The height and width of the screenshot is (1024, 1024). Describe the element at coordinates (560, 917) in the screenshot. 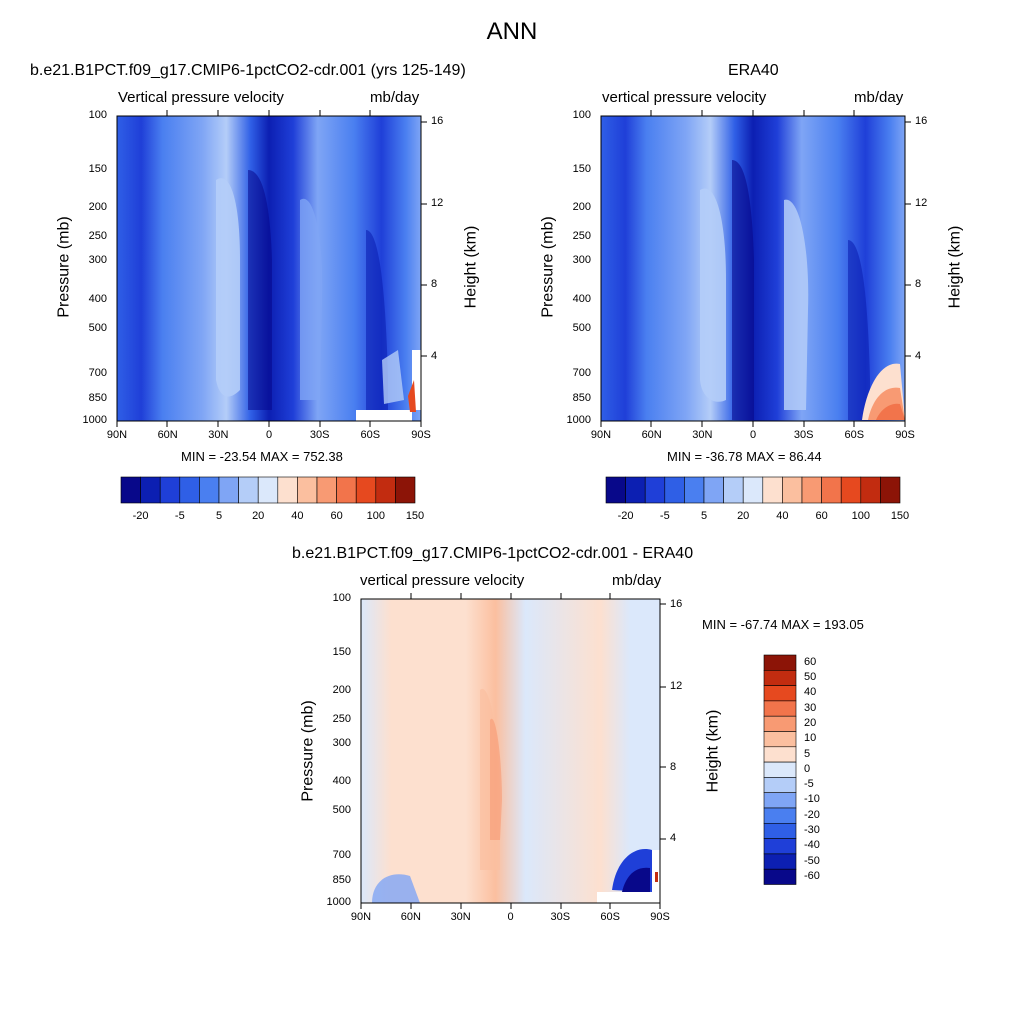

I see `x-tick-label: 30S` at that location.